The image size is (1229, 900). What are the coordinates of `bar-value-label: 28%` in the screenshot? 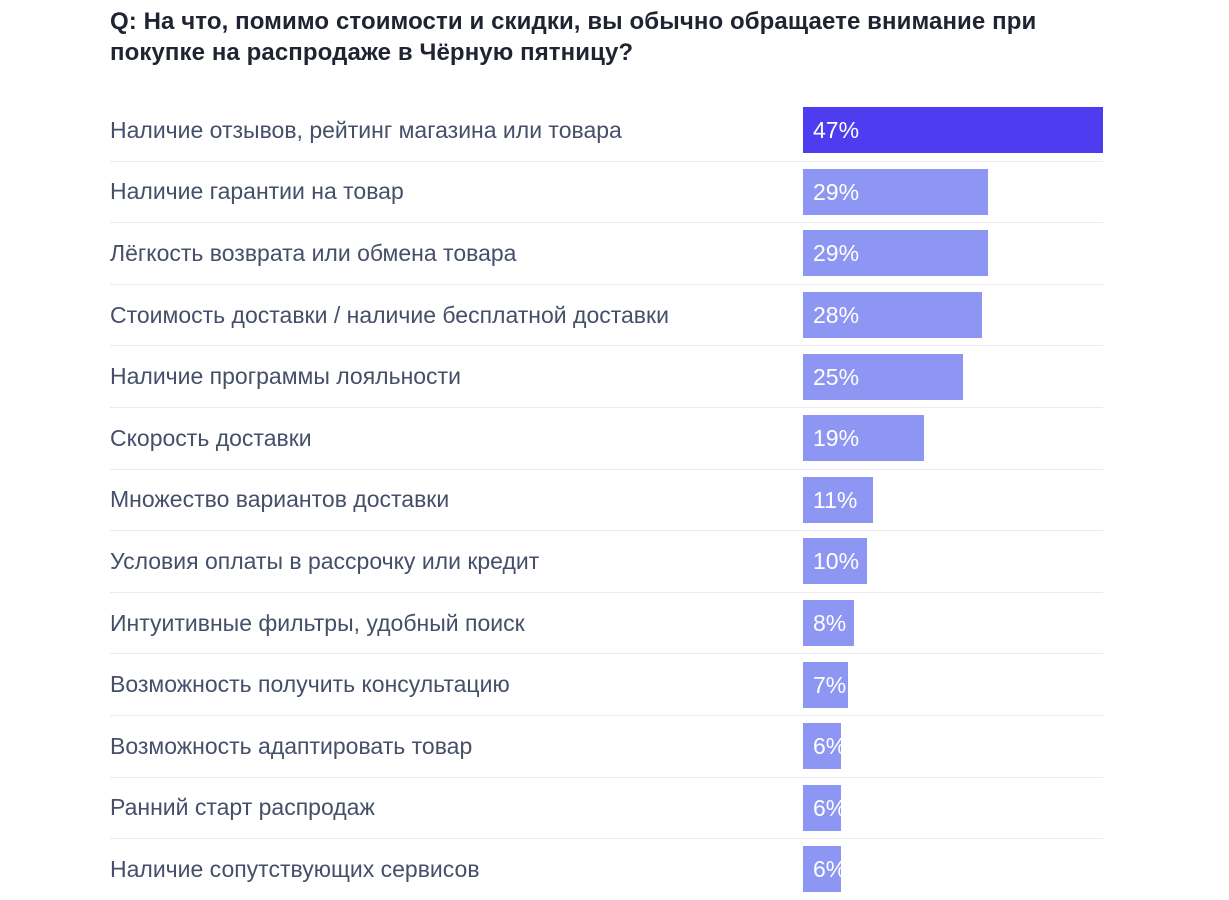 It's located at (836, 315).